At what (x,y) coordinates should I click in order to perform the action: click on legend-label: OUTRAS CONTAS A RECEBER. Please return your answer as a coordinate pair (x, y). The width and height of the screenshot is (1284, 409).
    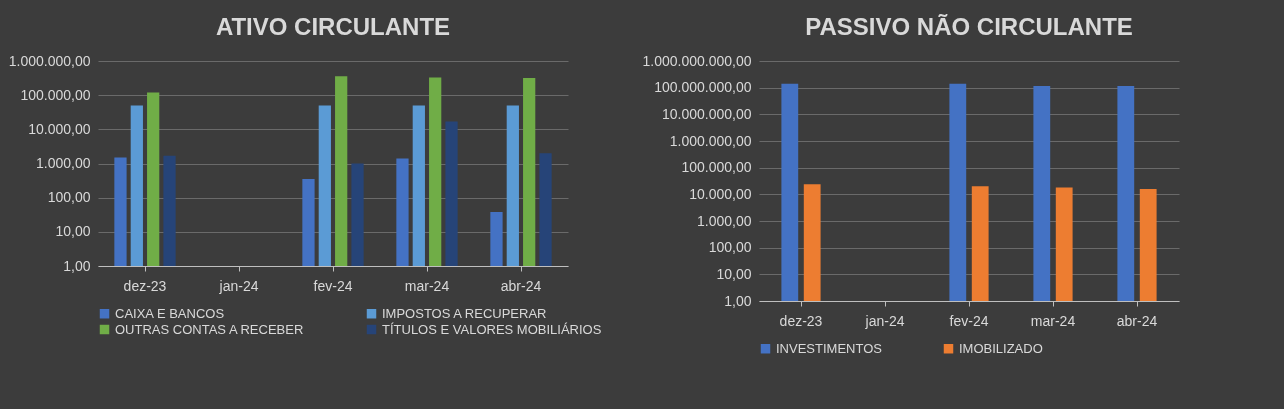
    Looking at the image, I should click on (209, 329).